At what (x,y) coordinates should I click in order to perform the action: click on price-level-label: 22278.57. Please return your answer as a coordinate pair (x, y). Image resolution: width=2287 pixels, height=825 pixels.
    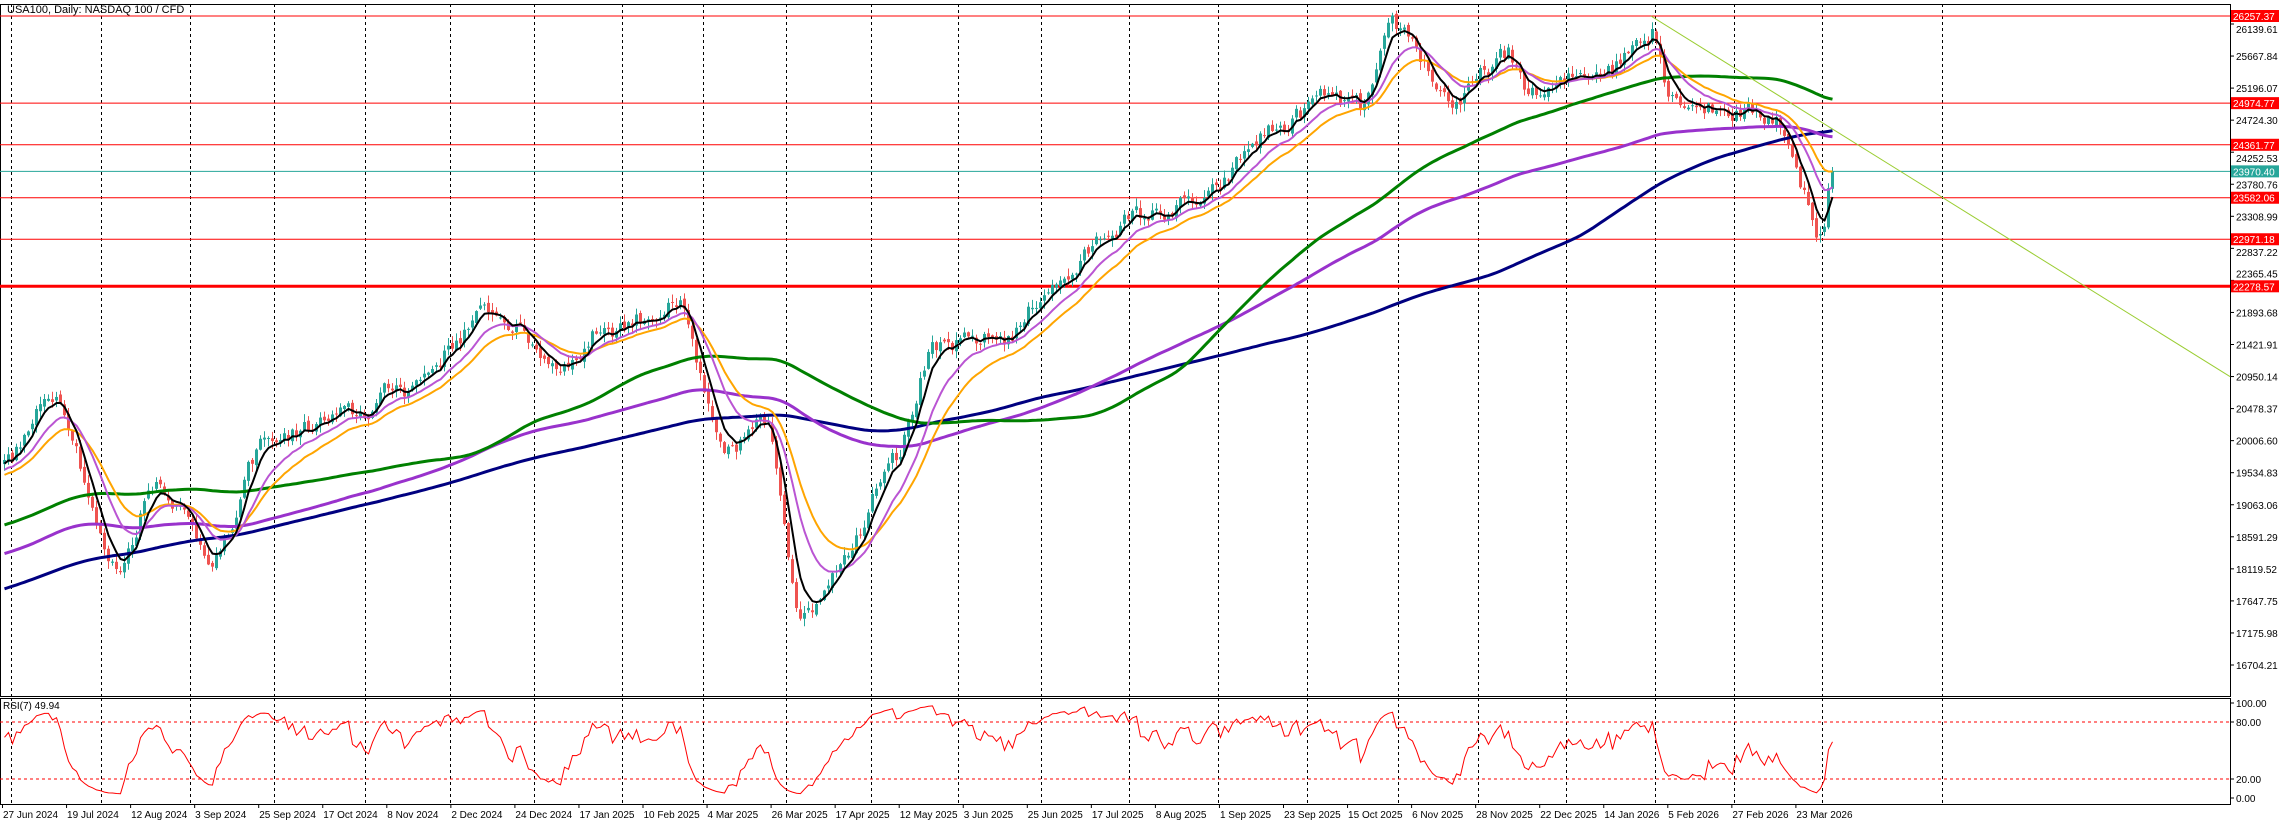
    Looking at the image, I should click on (2254, 287).